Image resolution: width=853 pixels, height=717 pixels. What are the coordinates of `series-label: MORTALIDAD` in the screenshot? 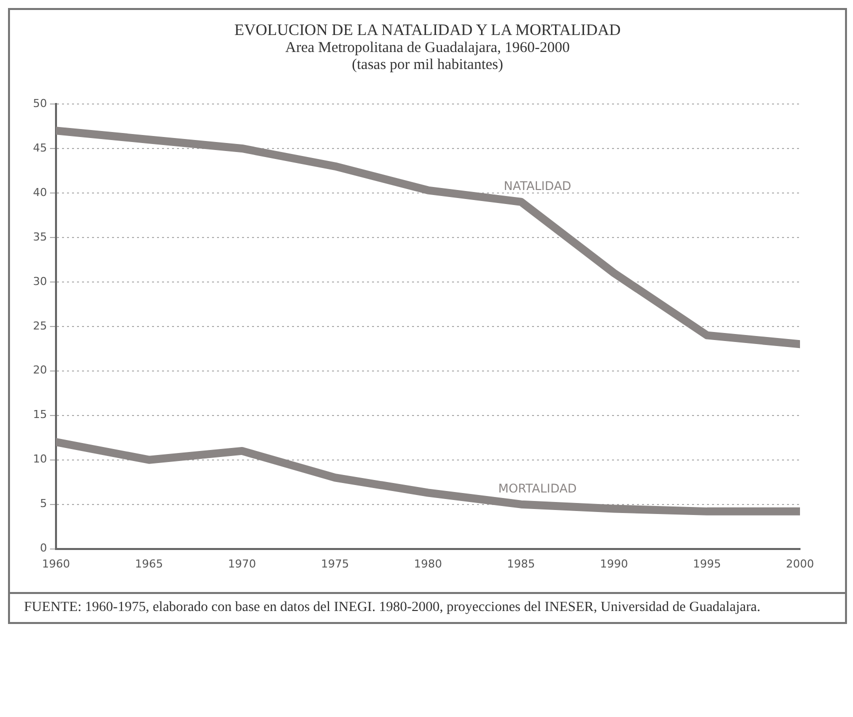 It's located at (537, 488).